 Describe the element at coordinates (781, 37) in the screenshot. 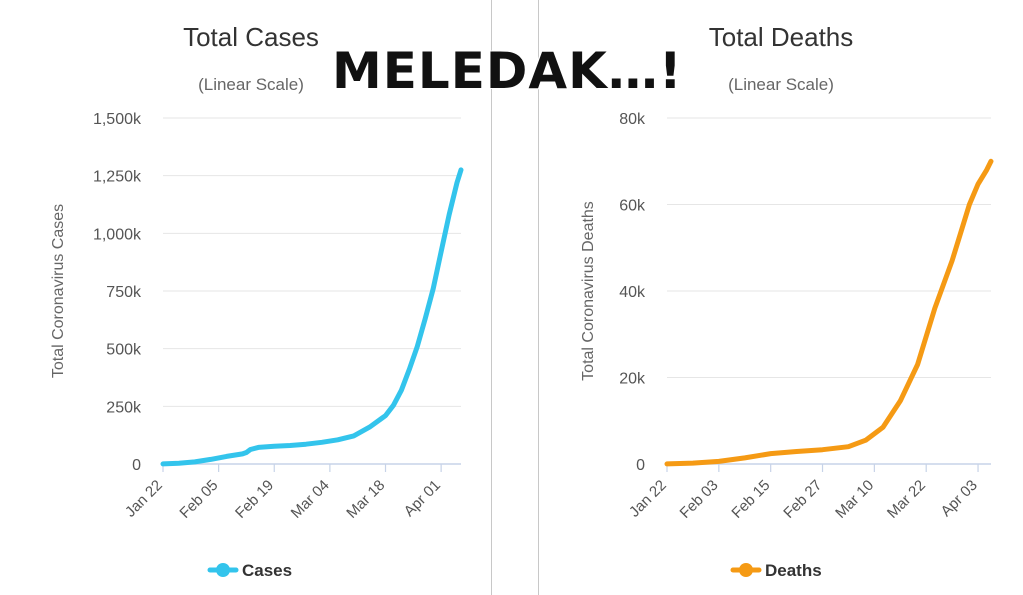

I see `deaths-chart-title: Total Deaths` at that location.